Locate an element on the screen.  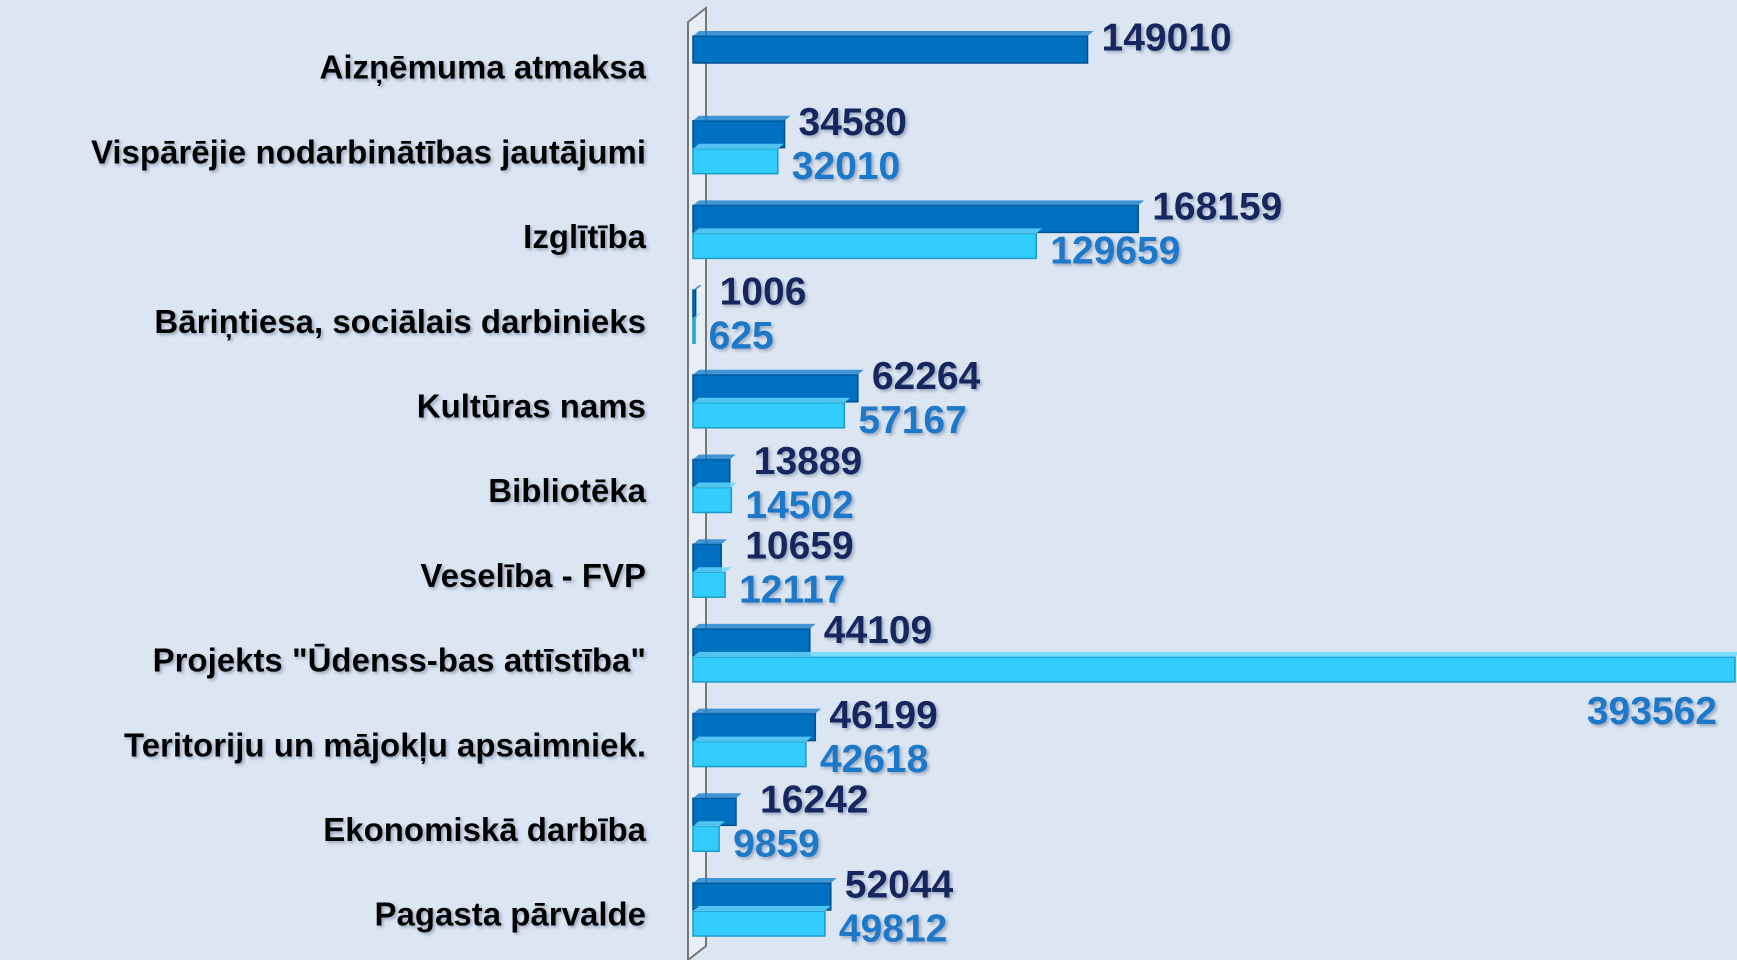
value-label: 13889 is located at coordinates (808, 461).